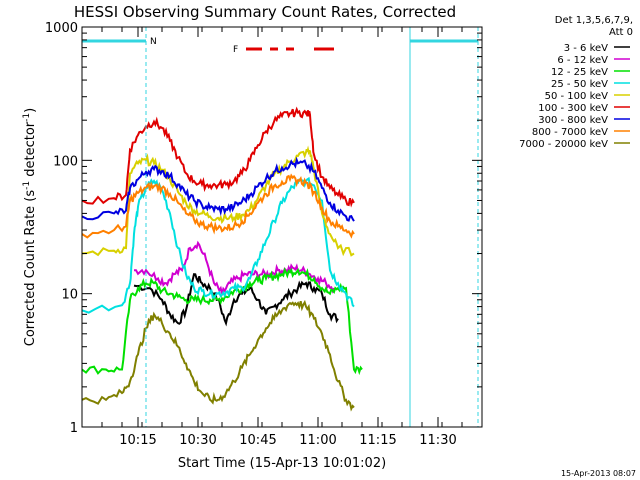  Describe the element at coordinates (577, 96) in the screenshot. I see `legend-label-4: 50 - 100 keV` at that location.